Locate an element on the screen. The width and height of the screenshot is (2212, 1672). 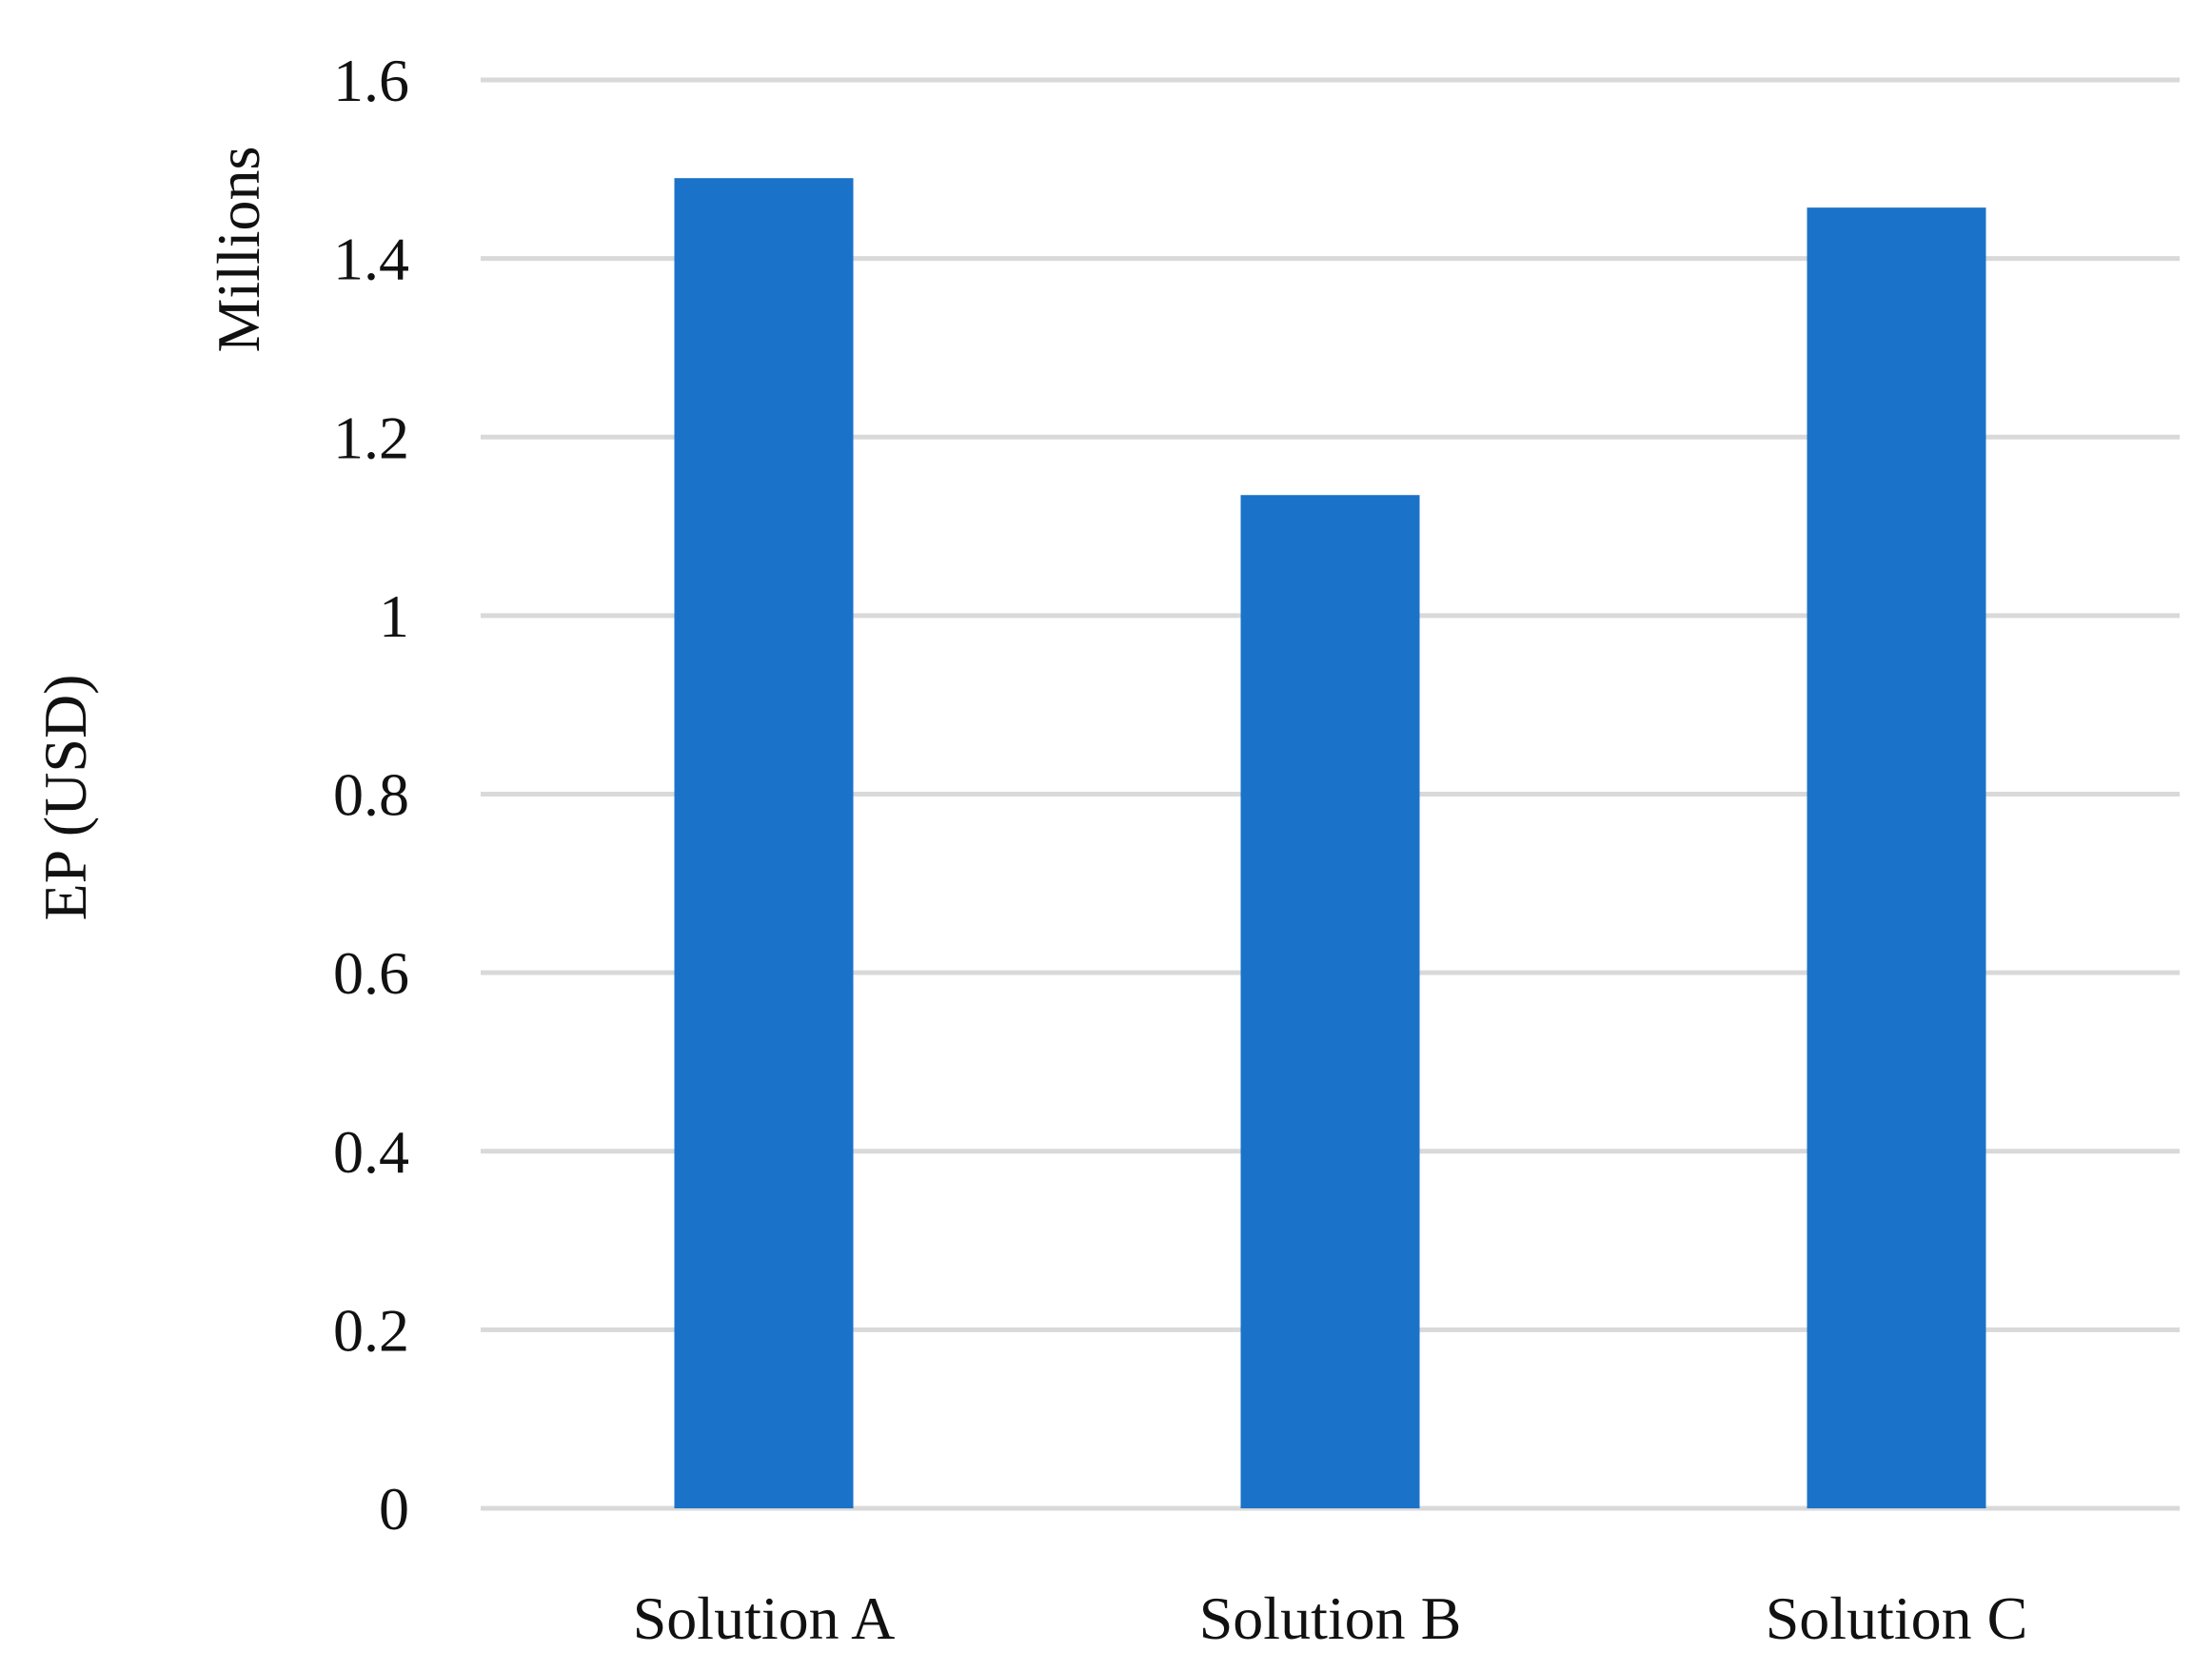
y-tick-label: 0.2 is located at coordinates (371, 1330).